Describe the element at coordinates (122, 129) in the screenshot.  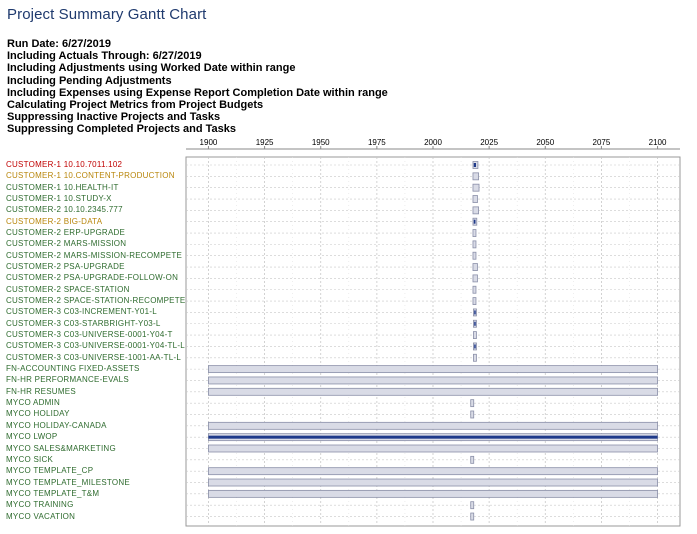
I see `criteria-suppress-completed: Suppressing Completed Projects and Tasks` at that location.